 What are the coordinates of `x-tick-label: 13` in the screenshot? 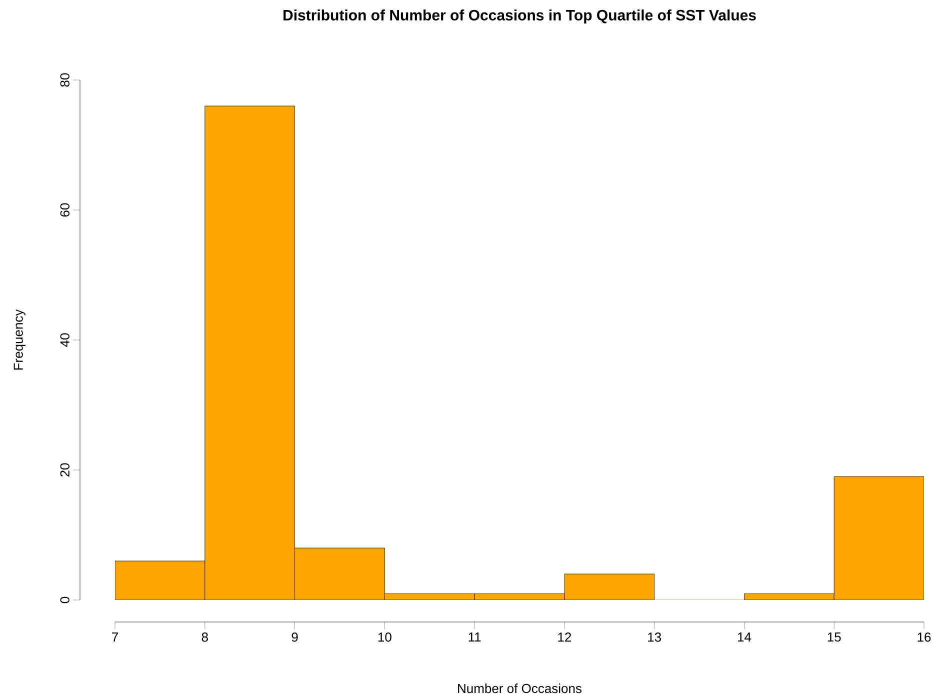 It's located at (654, 637).